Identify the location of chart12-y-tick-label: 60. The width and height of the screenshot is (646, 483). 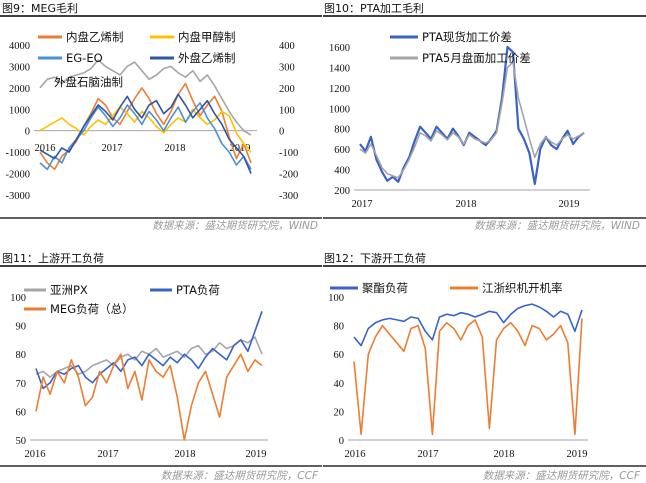
(339, 355).